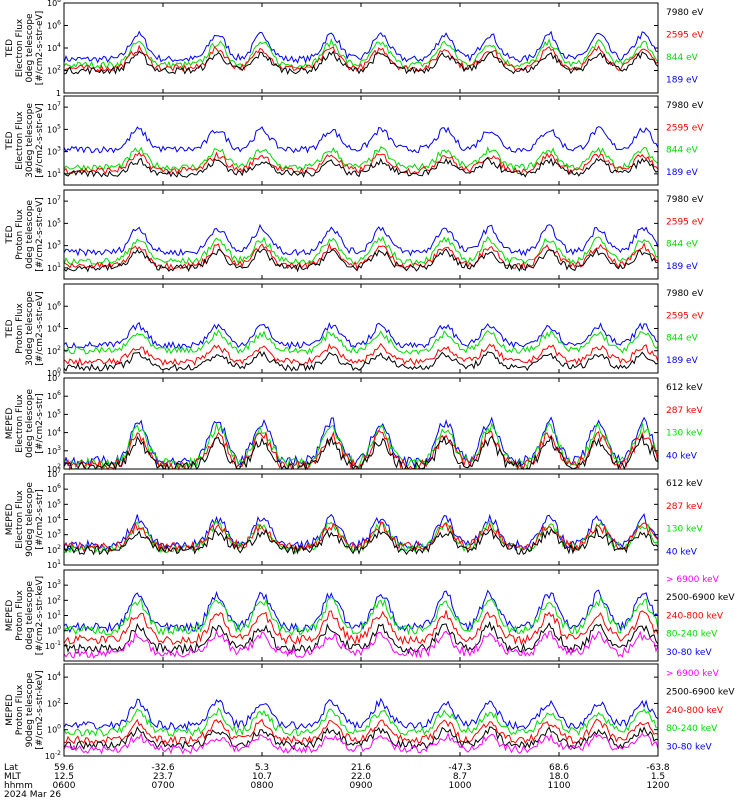 This screenshot has width=750, height=800. What do you see at coordinates (163, 786) in the screenshot?
I see `x-col-hhmm: 0700` at bounding box center [163, 786].